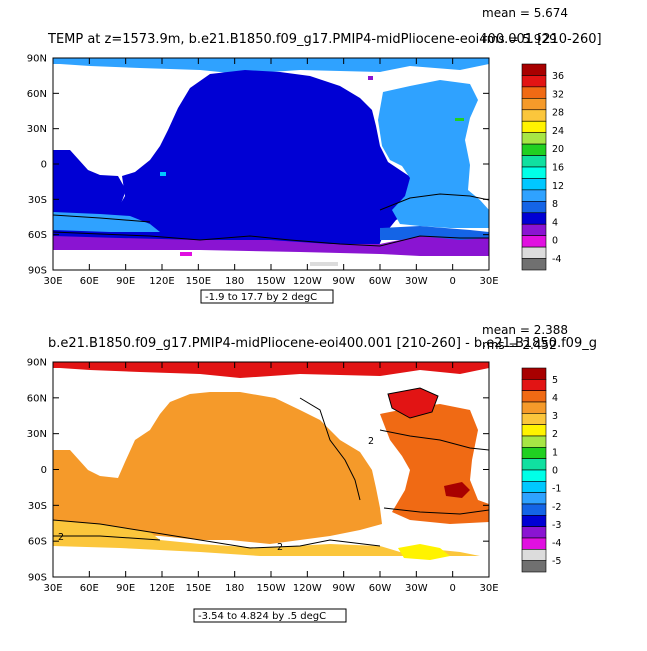 This screenshot has height=651, width=647. What do you see at coordinates (556, 561) in the screenshot?
I see `colorbar-label: -5` at bounding box center [556, 561].